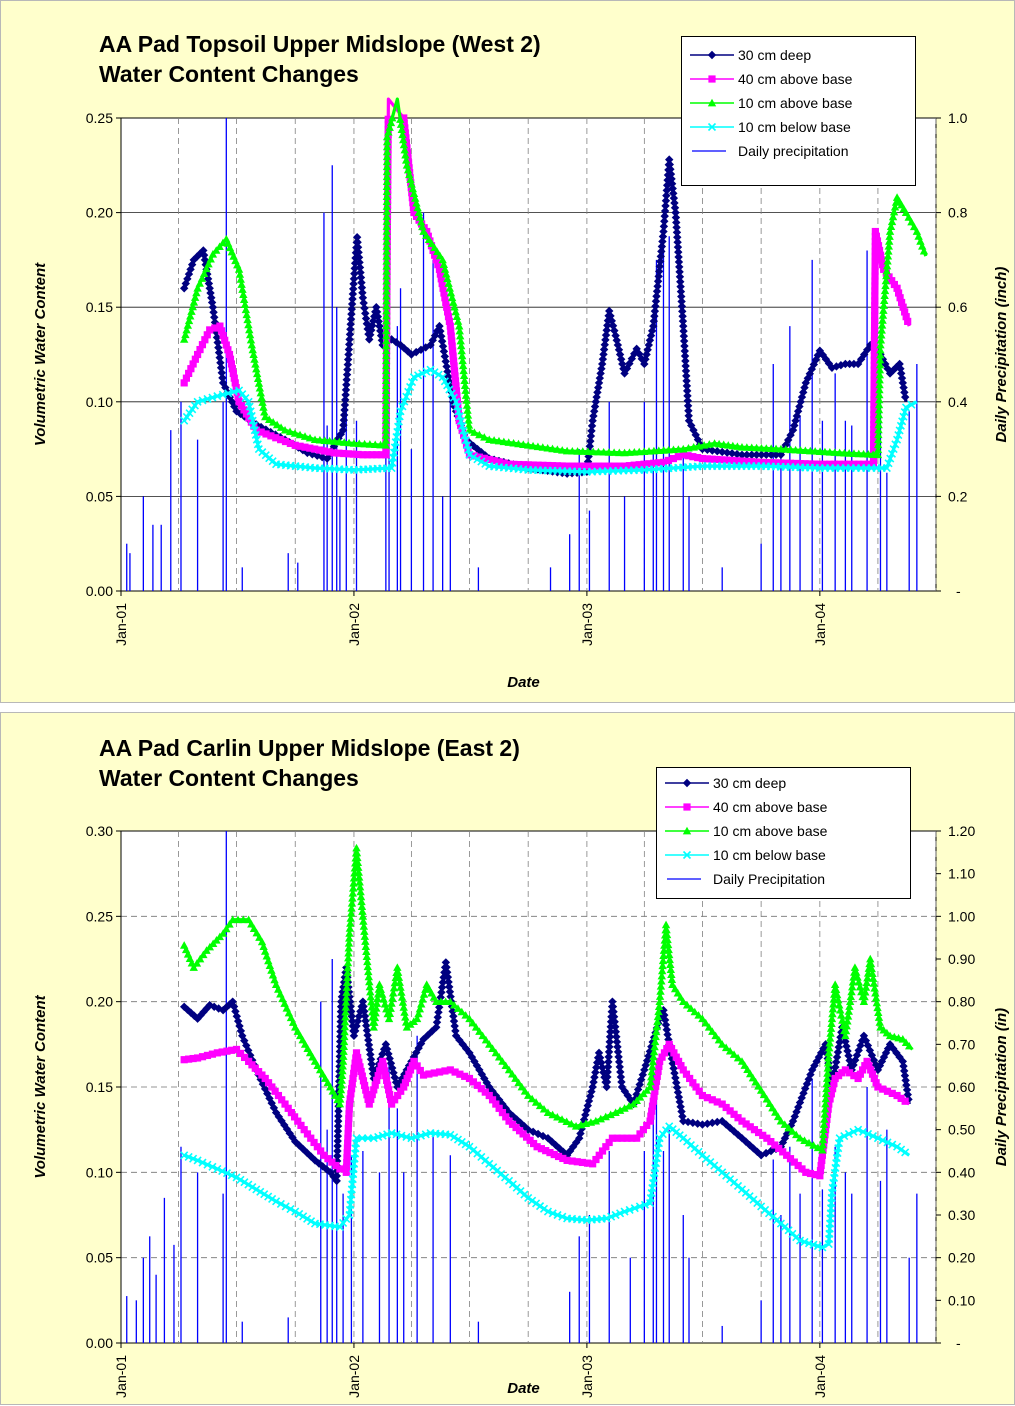  What do you see at coordinates (958, 1343) in the screenshot?
I see `y2-tick-label: -` at bounding box center [958, 1343].